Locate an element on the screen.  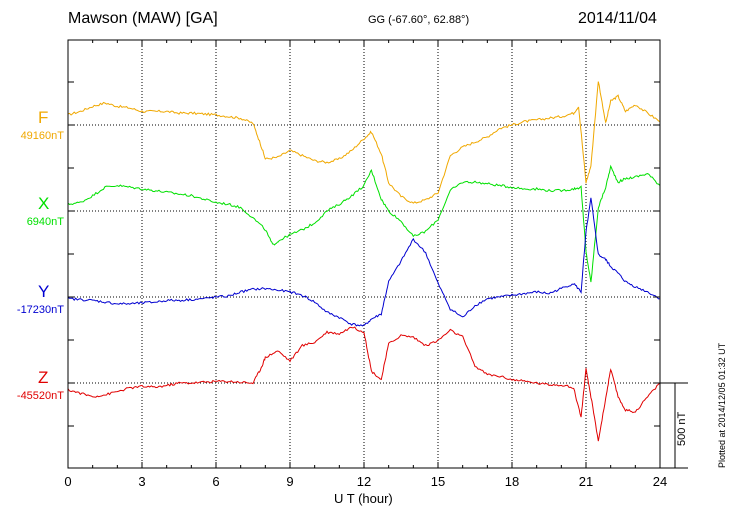
plotted-timestamp: Plotted at 2014/12/05 01:32 UT is located at coordinates (722, 405).